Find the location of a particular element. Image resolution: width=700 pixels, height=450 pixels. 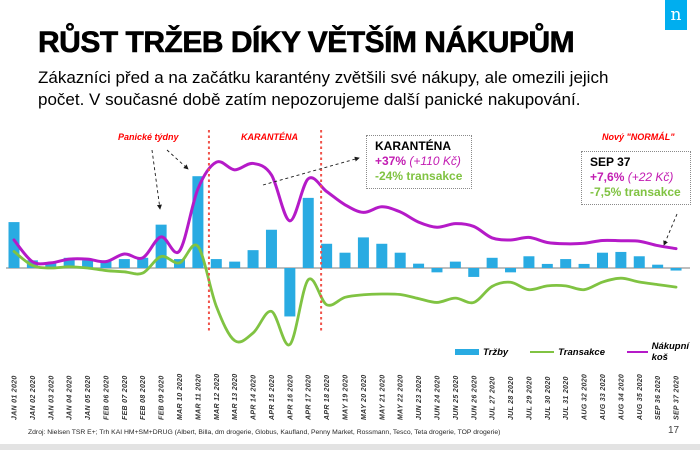

x-axis-label: JAN 01 2020 is located at coordinates (15, 397).